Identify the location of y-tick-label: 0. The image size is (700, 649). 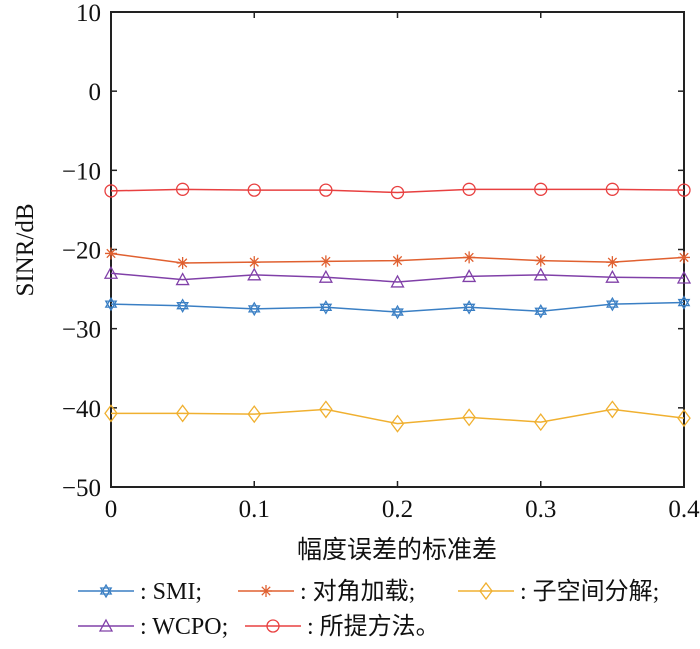
(95, 92).